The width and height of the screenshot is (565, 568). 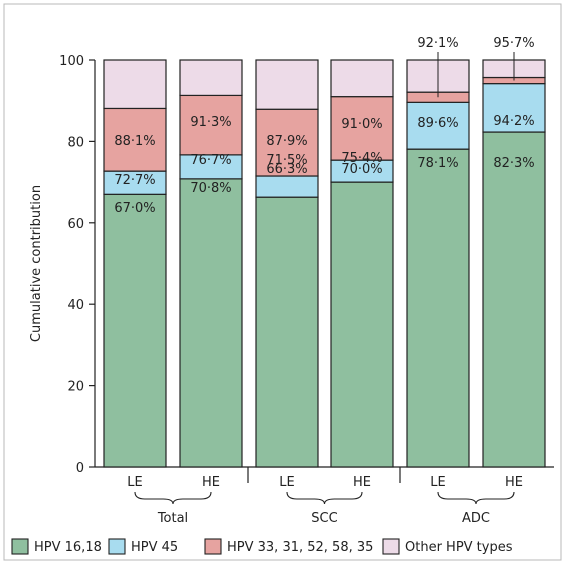 I want to click on segment-value-label: 95·7%, so click(x=513, y=43).